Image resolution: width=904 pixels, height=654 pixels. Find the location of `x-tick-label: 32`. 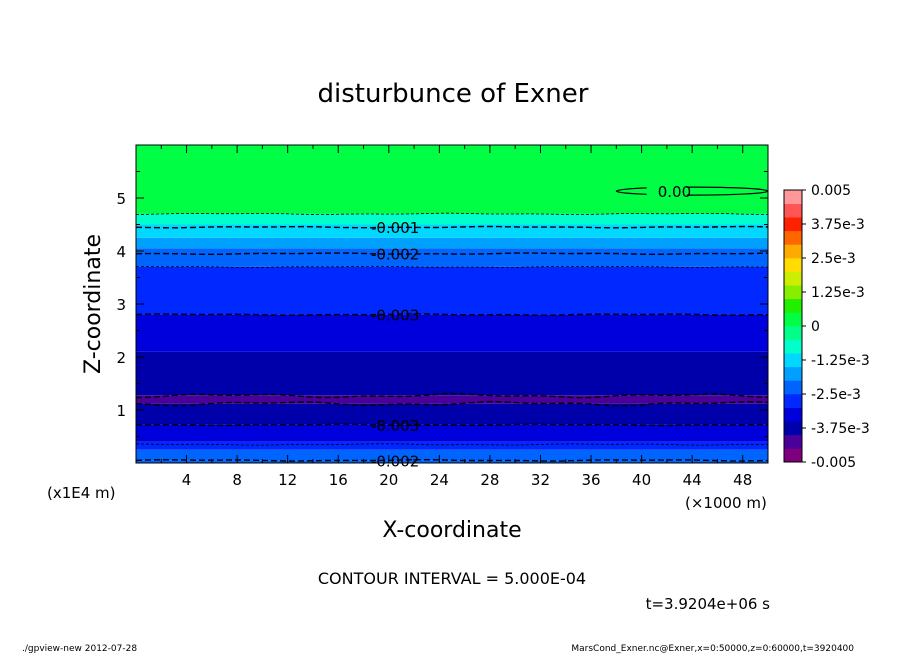

x-tick-label: 32 is located at coordinates (540, 480).